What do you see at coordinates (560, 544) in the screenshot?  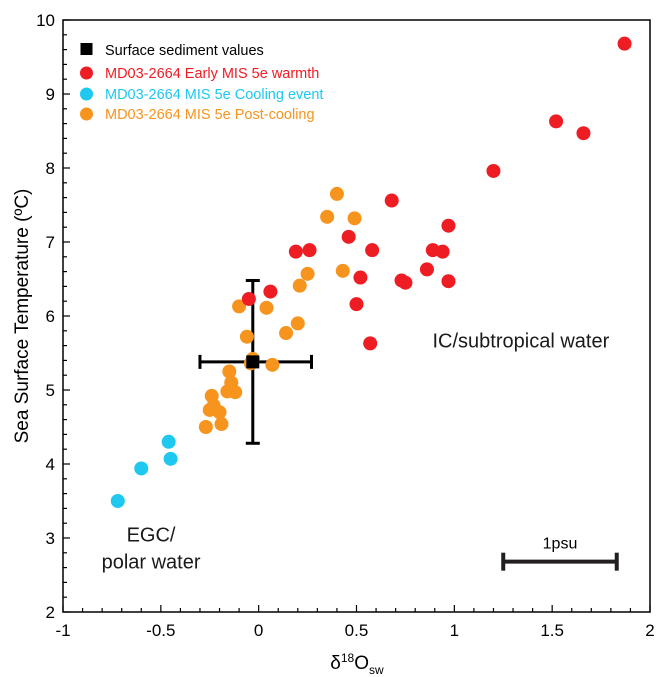 I see `scale-bar-label: 1psu` at bounding box center [560, 544].